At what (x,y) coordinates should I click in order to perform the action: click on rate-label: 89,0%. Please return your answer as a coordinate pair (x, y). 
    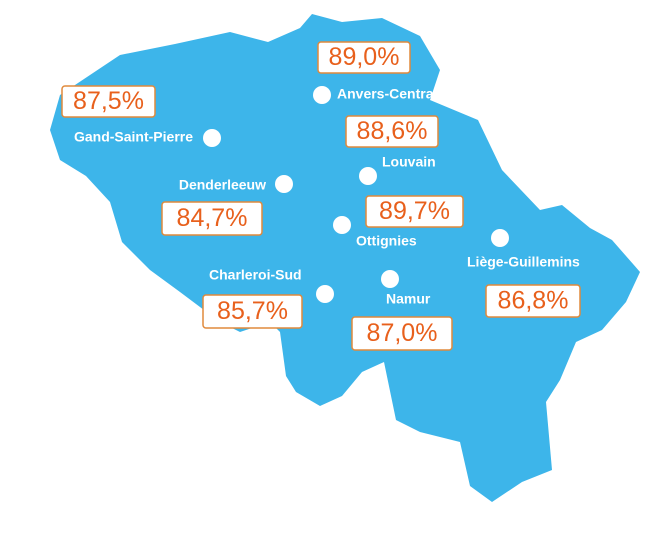
    Looking at the image, I should click on (364, 57).